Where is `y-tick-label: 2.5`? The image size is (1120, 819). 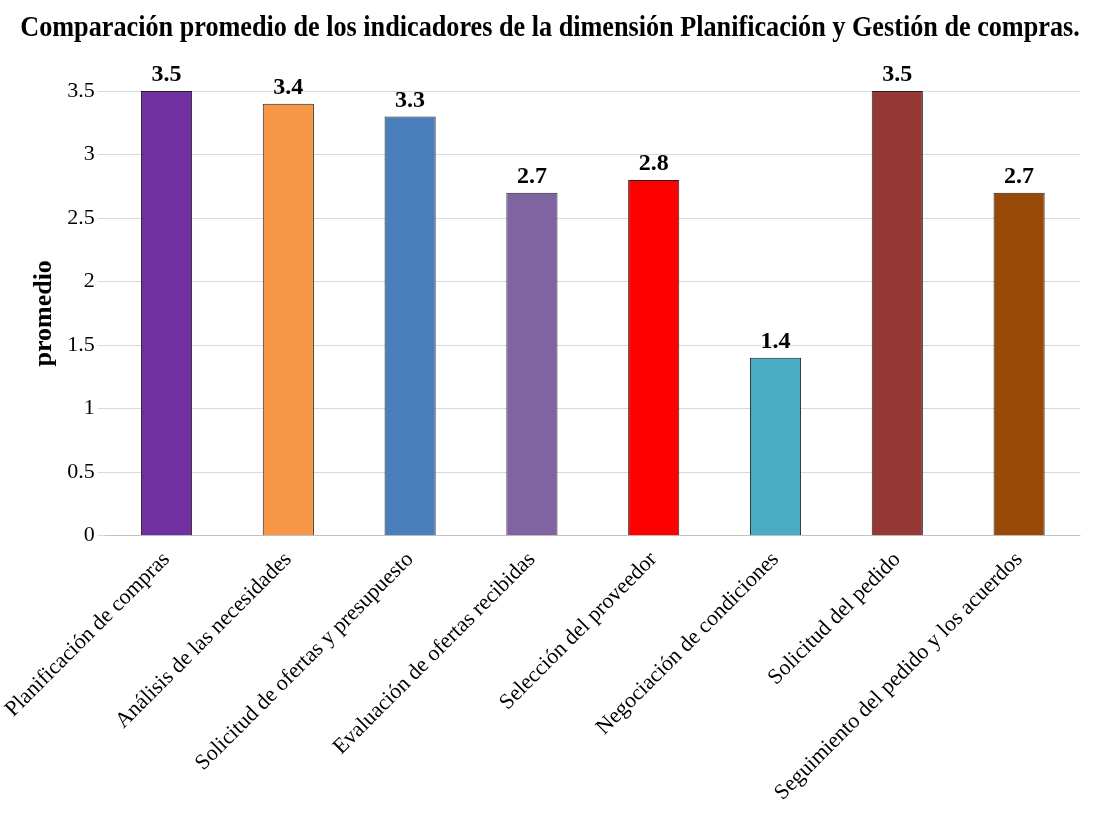 y-tick-label: 2.5 is located at coordinates (81, 216).